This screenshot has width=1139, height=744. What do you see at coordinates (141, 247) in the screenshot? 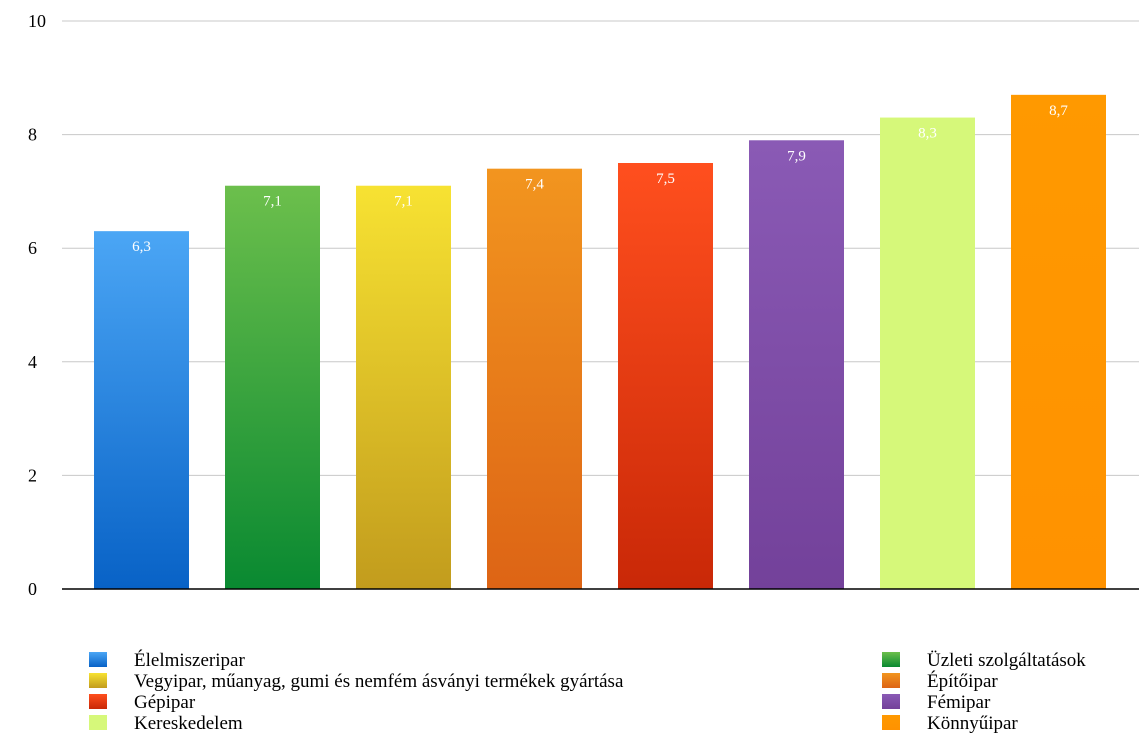
I see `bar-value-label: 6,3` at bounding box center [141, 247].